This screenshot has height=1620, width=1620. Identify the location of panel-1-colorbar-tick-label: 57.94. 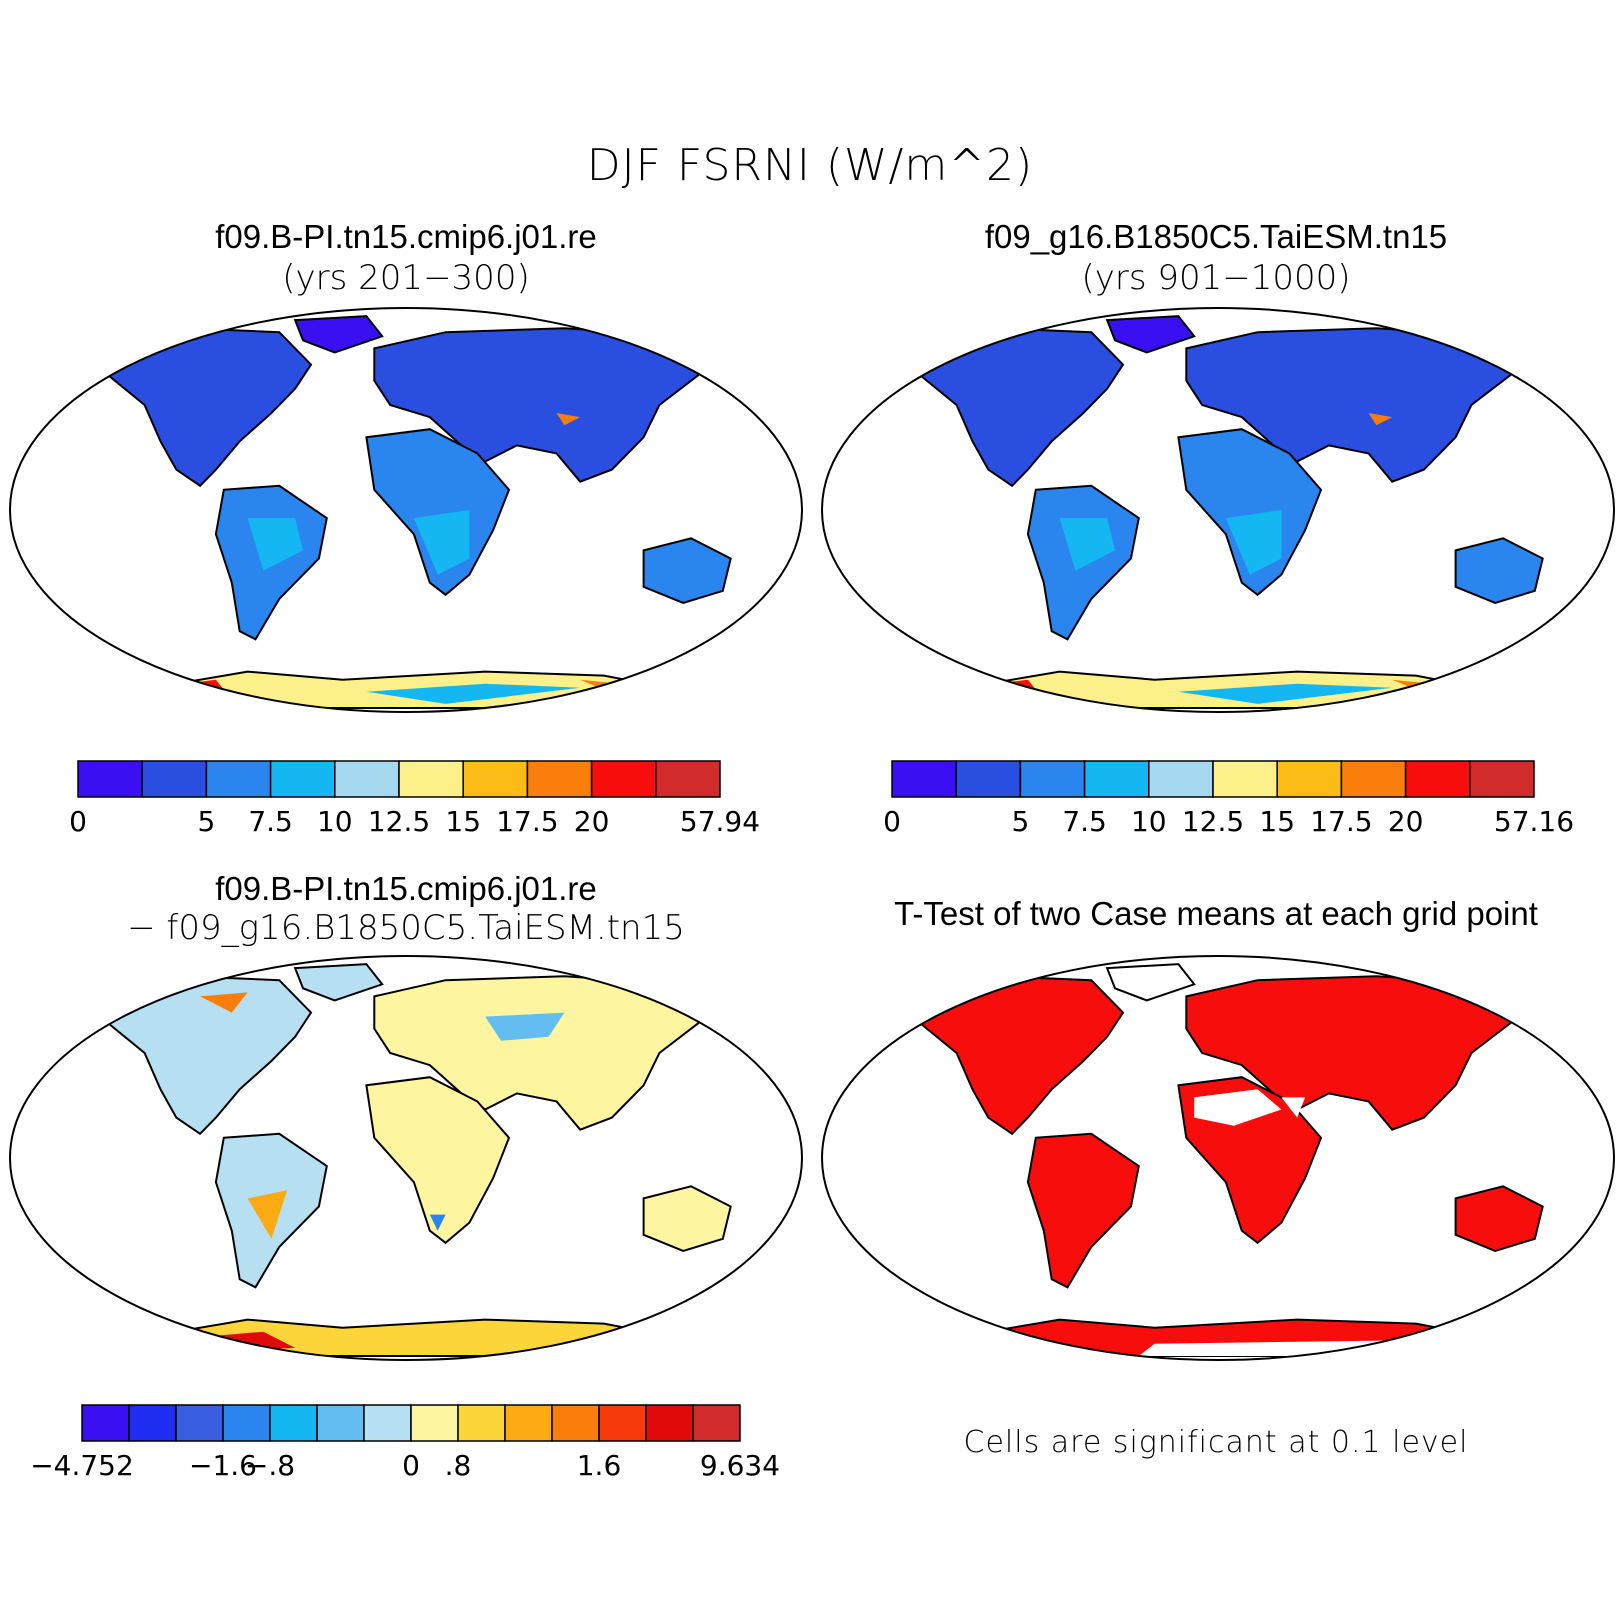
(720, 821).